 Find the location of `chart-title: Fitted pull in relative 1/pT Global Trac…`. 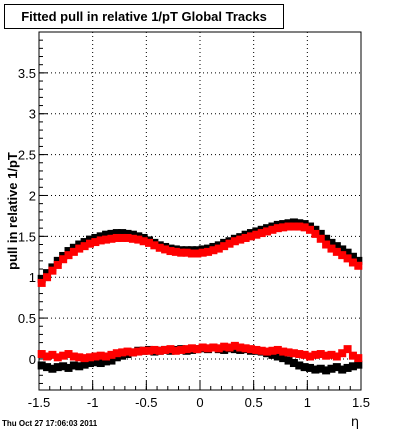

chart-title: Fitted pull in relative 1/pT Global Trac… is located at coordinates (144, 16).